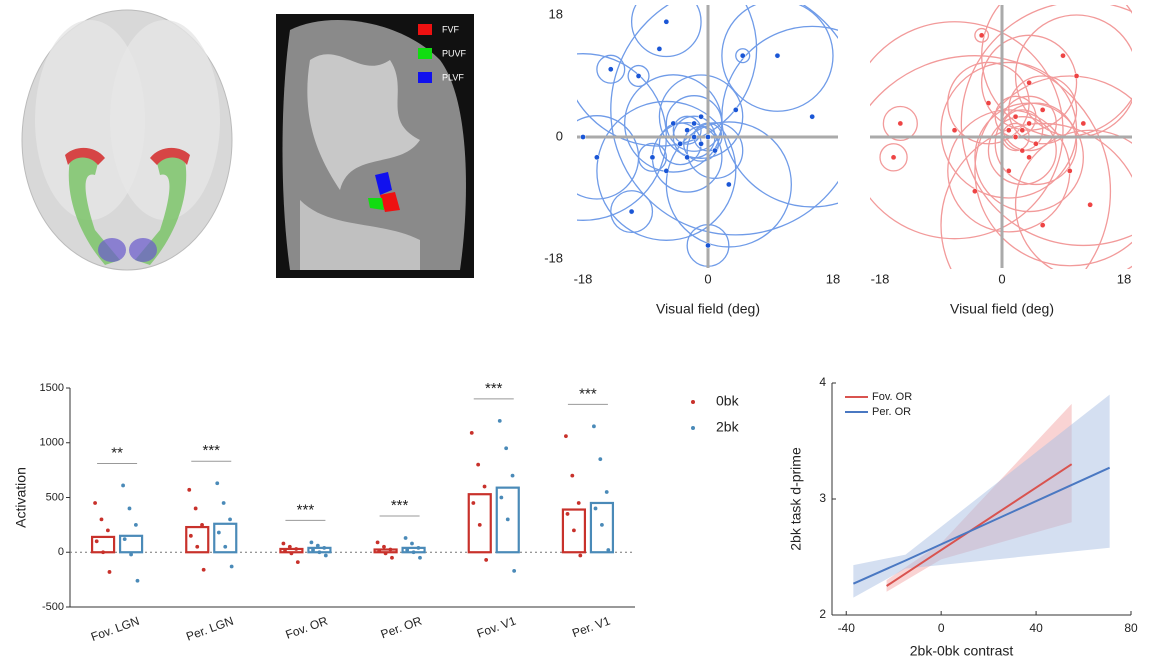  I want to click on regression-line, so click(979, 525).